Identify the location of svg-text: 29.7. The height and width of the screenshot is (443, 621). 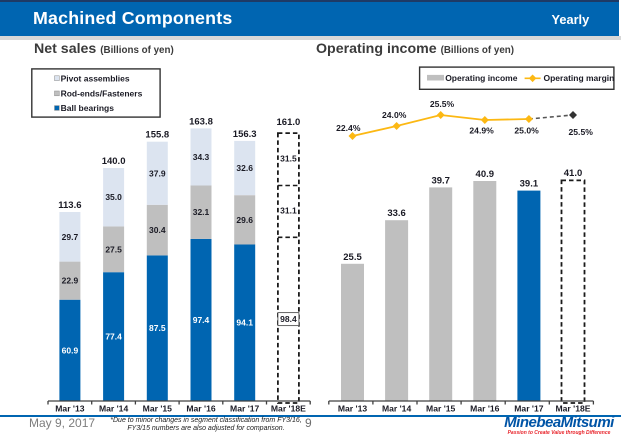
(70, 237).